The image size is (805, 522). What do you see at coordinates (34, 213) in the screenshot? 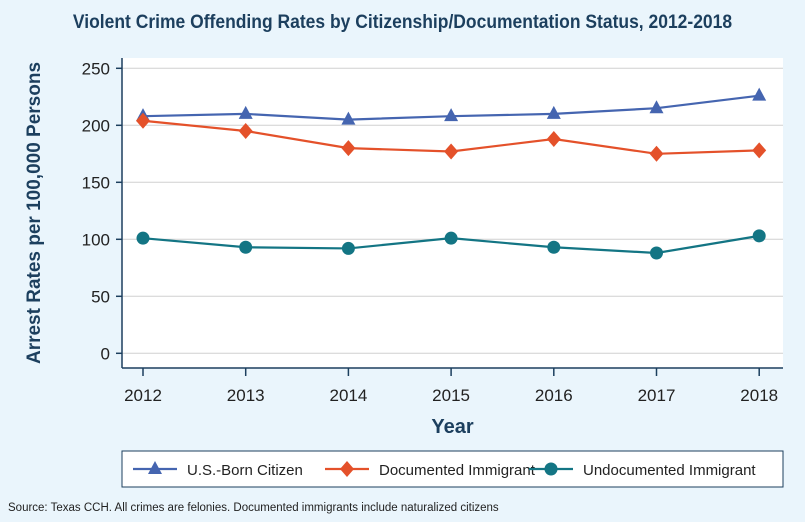
I see `y-axis-label: Arrest Rates per 100,000 Persons` at bounding box center [34, 213].